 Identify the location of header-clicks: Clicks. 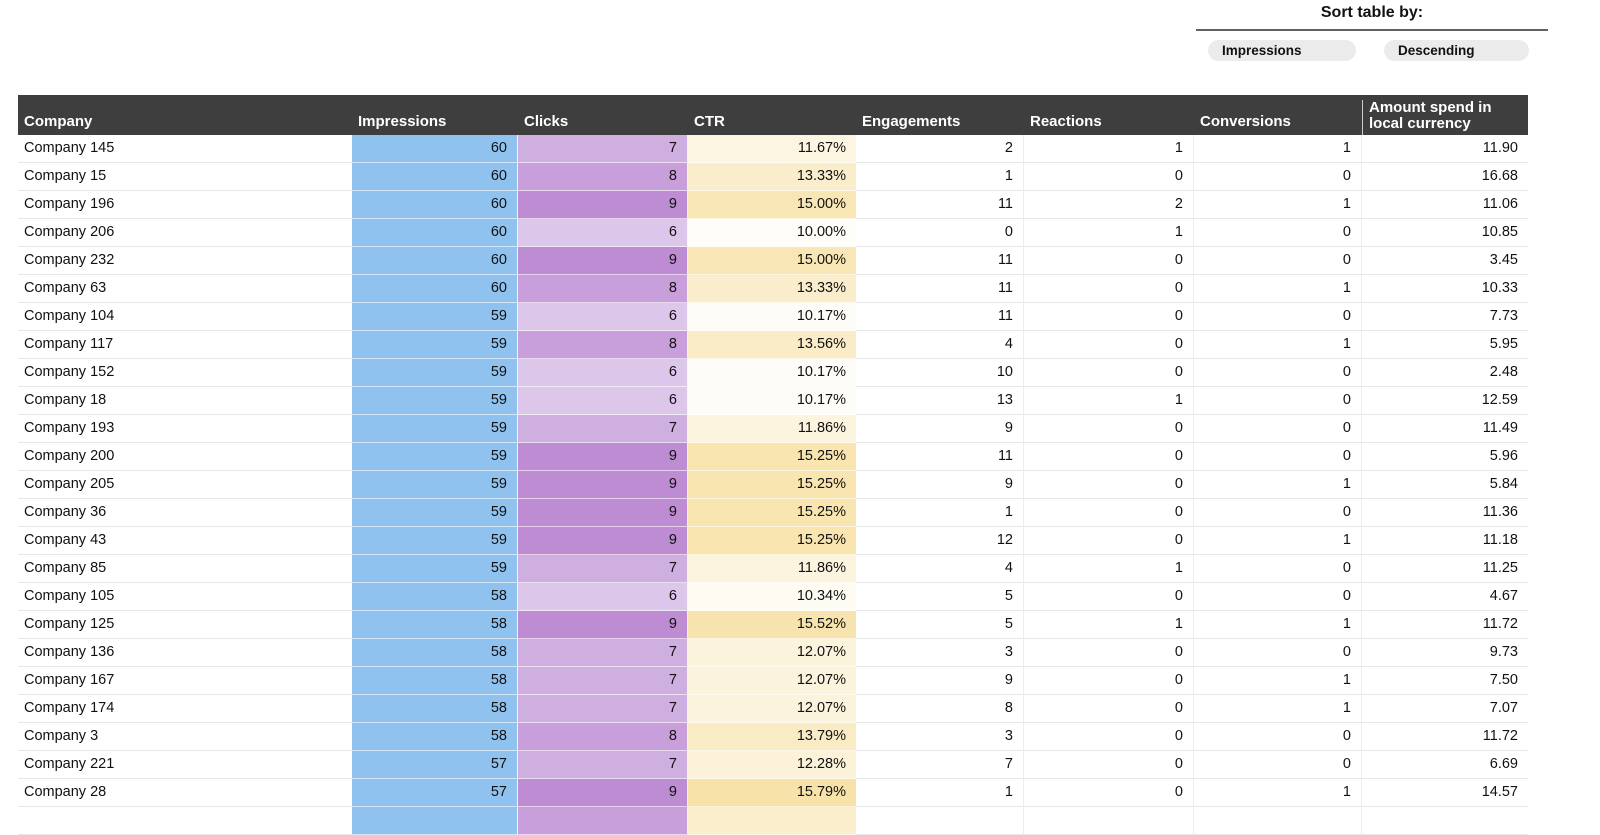
(546, 122).